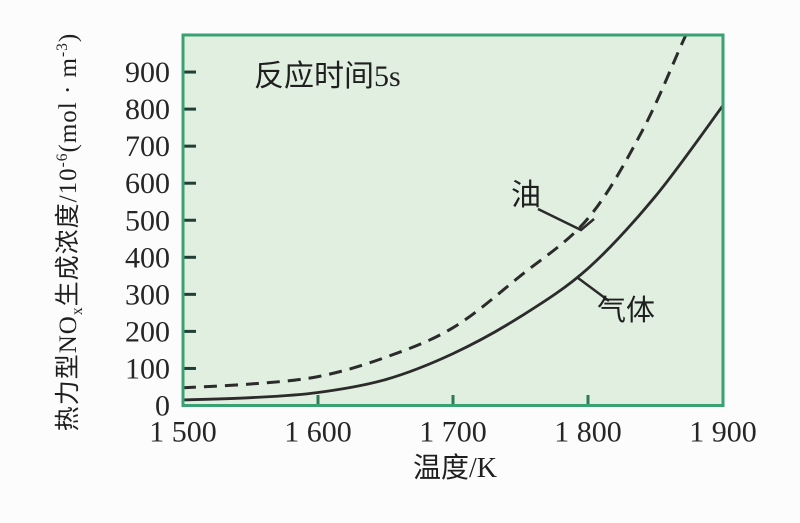 This screenshot has height=523, width=800. What do you see at coordinates (593, 289) in the screenshot?
I see `gas-label-leader-line` at bounding box center [593, 289].